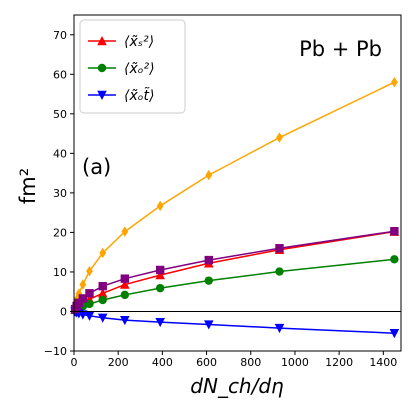  Describe the element at coordinates (60, 35) in the screenshot. I see `y-tick-label: 70` at that location.